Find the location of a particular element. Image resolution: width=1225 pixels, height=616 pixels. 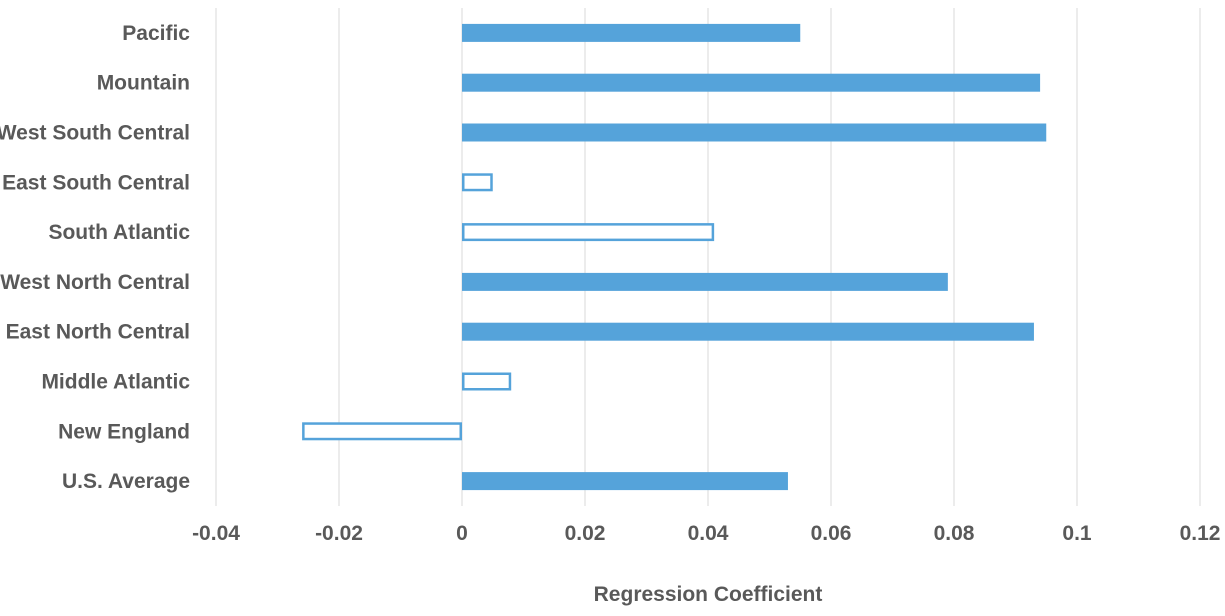

category-label: Middle Atlantic is located at coordinates (115, 382).